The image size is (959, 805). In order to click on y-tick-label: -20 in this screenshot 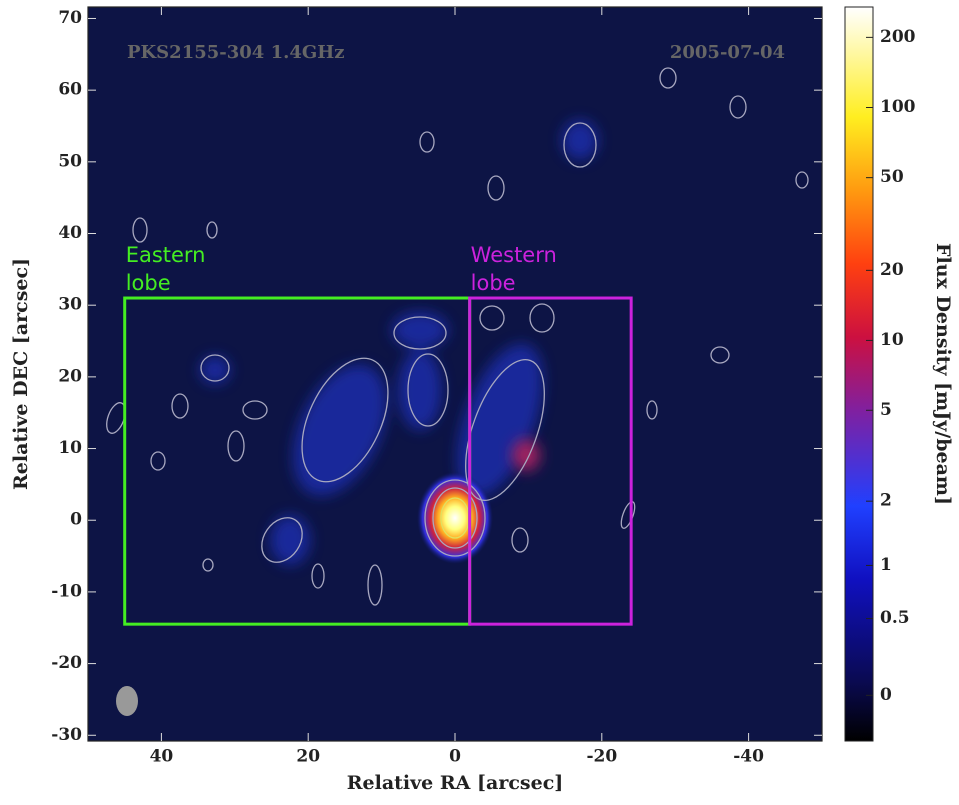, I will do `click(66, 663)`.